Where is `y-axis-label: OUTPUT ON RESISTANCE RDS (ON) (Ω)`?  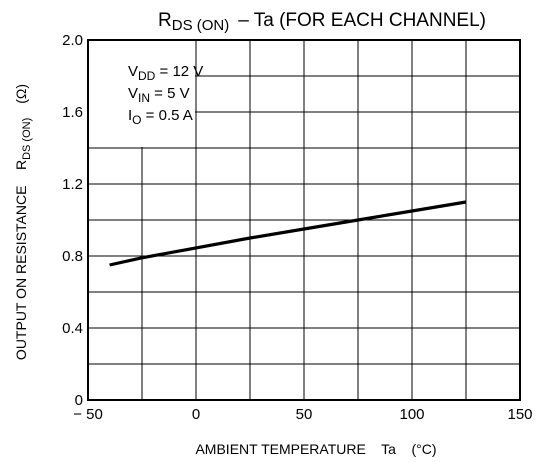
y-axis-label: OUTPUT ON RESISTANCE RDS (ON) (Ω) is located at coordinates (23, 222).